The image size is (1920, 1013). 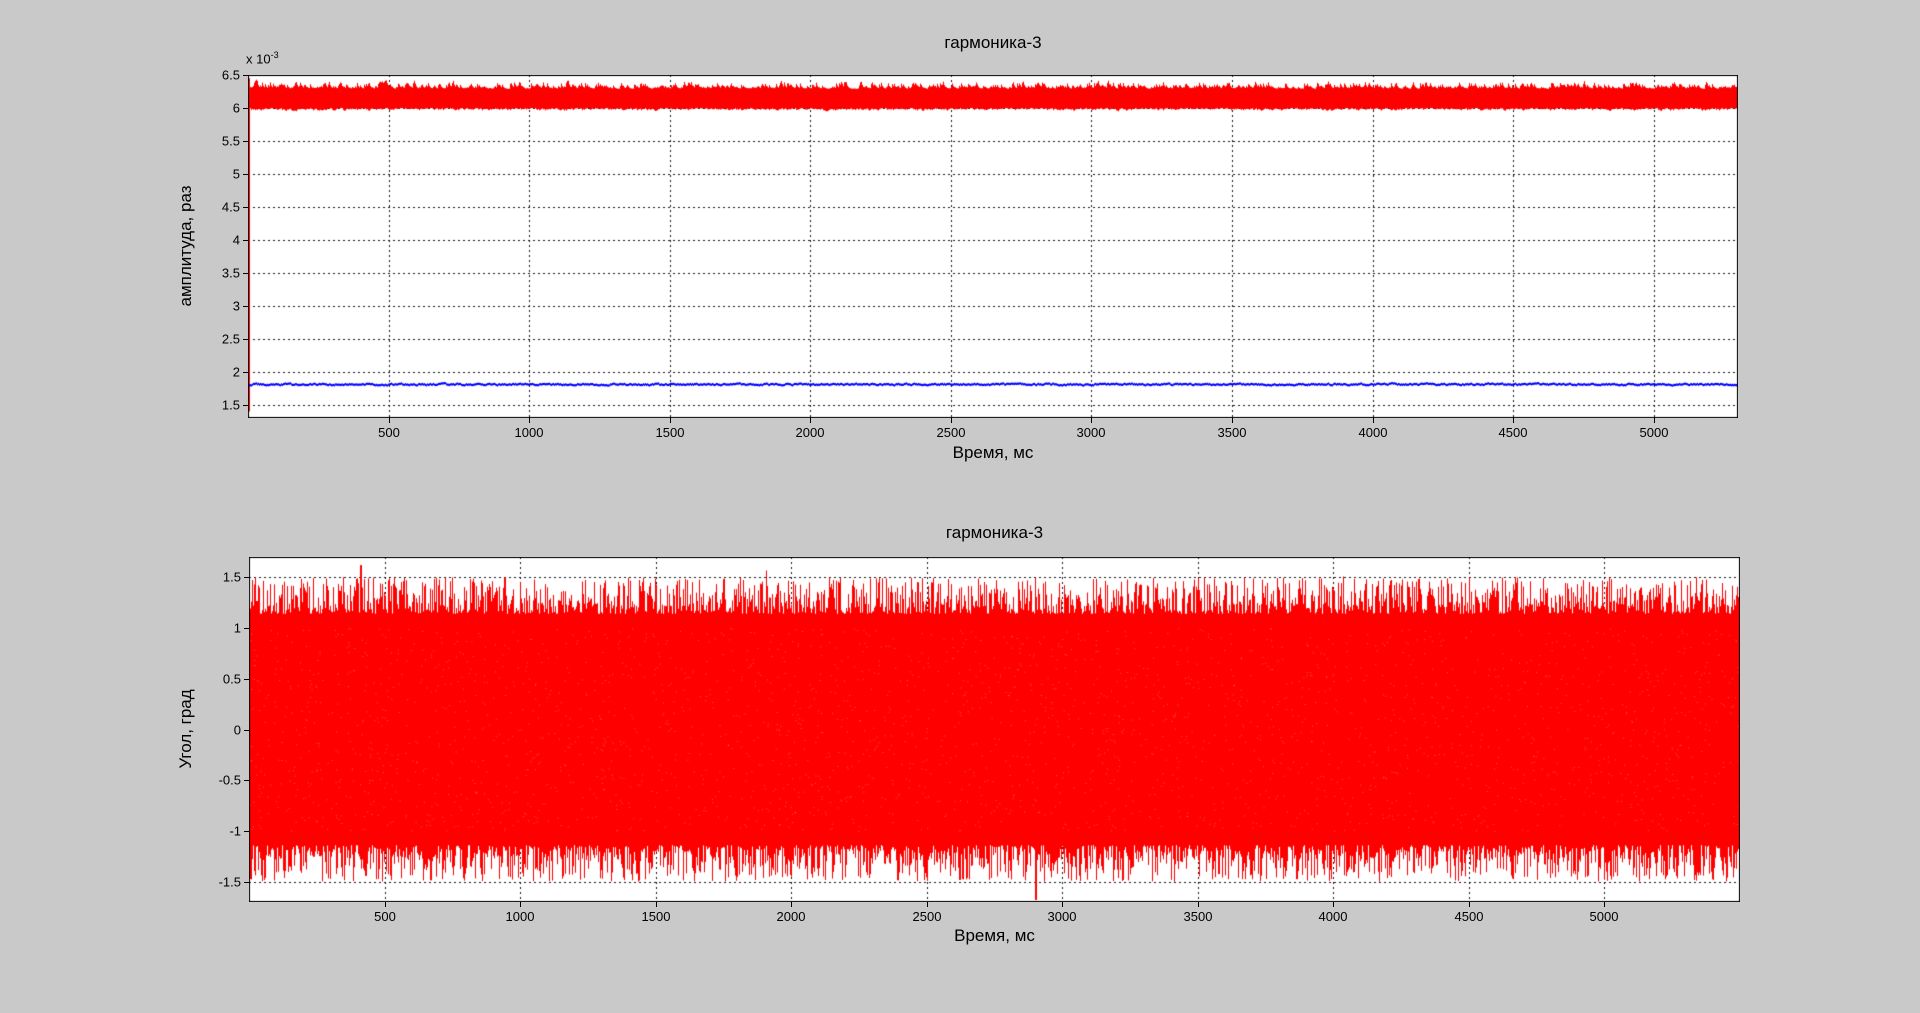 What do you see at coordinates (230, 339) in the screenshot?
I see `y-tick-label: 2.5` at bounding box center [230, 339].